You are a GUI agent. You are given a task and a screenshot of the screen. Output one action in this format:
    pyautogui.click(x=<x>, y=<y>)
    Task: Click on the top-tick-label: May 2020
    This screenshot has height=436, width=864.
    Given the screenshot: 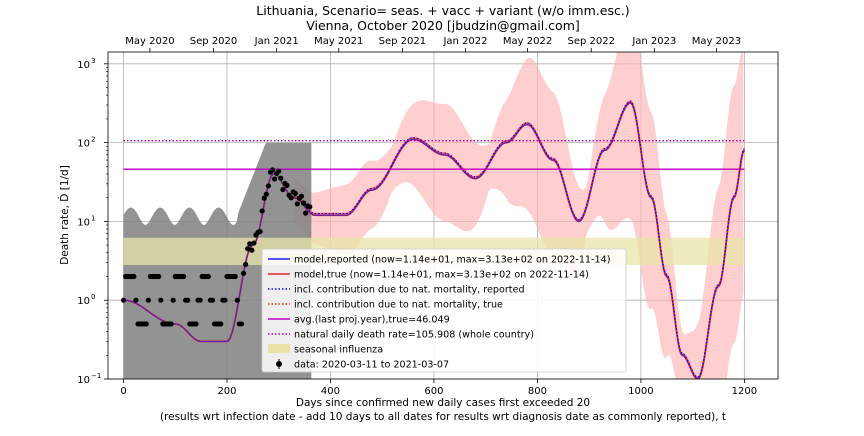 What is the action you would take?
    pyautogui.click(x=149, y=41)
    